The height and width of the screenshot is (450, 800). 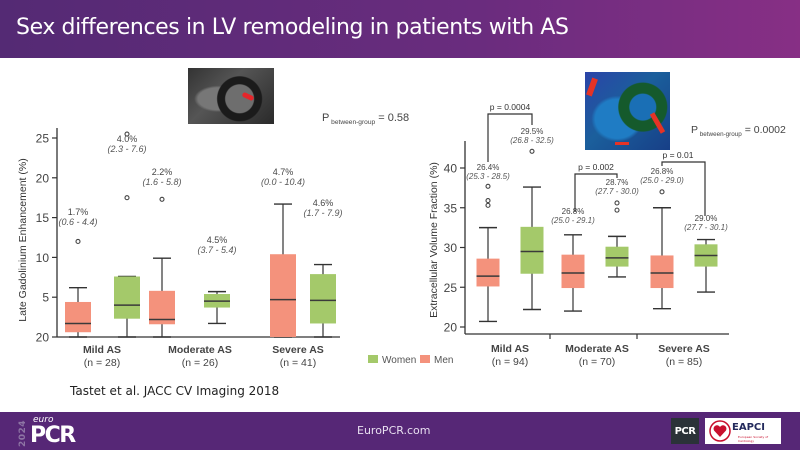 I want to click on category-n: (n = 94), so click(x=510, y=362).